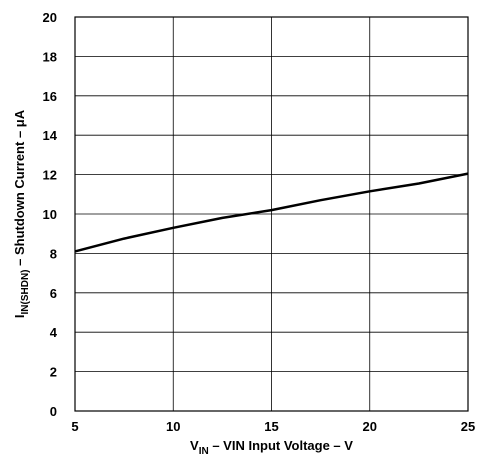  I want to click on x-tick-labels: 5 10 15 20 25, so click(273, 426).